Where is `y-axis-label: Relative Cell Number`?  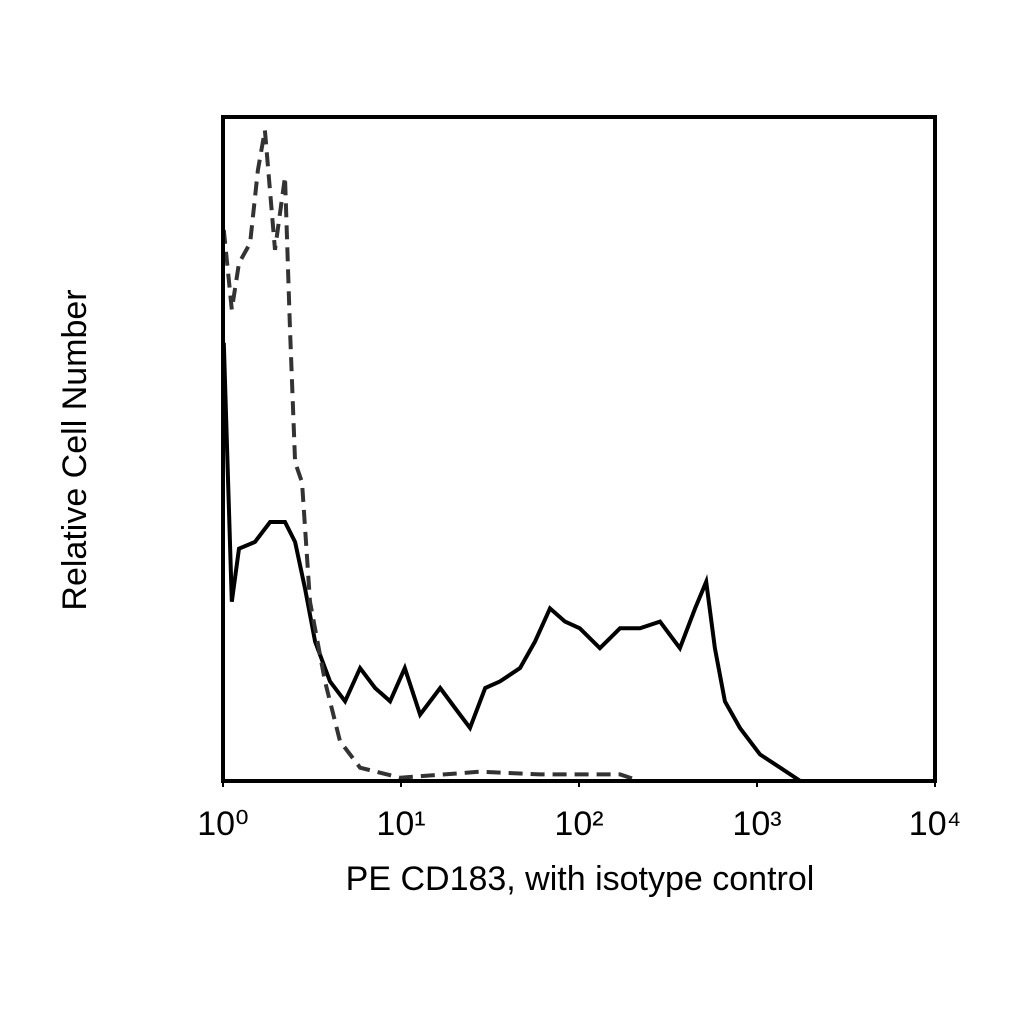 y-axis-label: Relative Cell Number is located at coordinates (75, 449).